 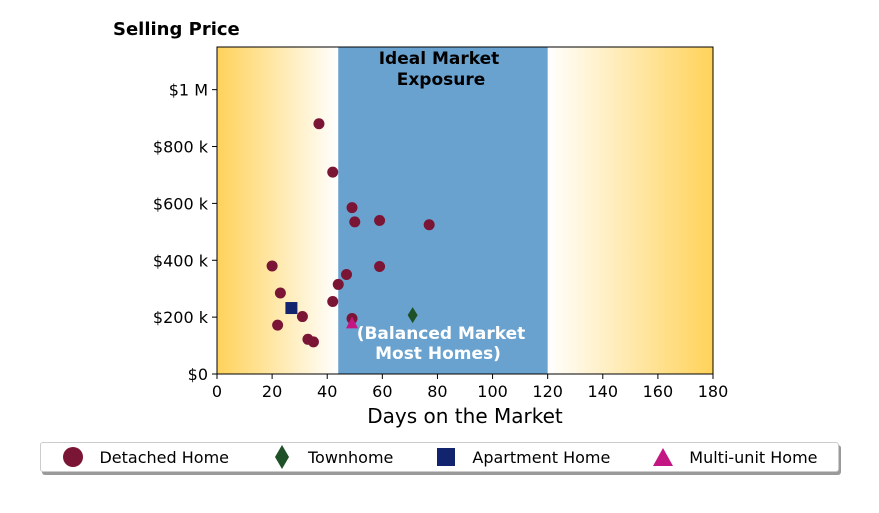 What do you see at coordinates (188, 90) in the screenshot?
I see `y-tick-label: $1 M` at bounding box center [188, 90].